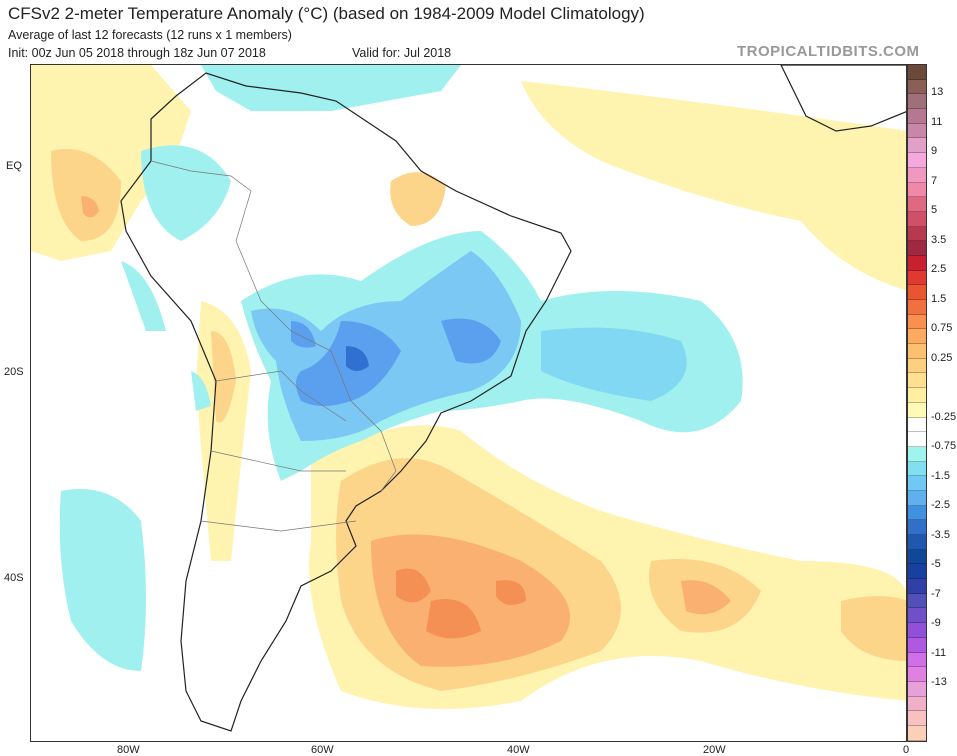 The image size is (957, 756). I want to click on colorbar-label: -3.5, so click(940, 534).